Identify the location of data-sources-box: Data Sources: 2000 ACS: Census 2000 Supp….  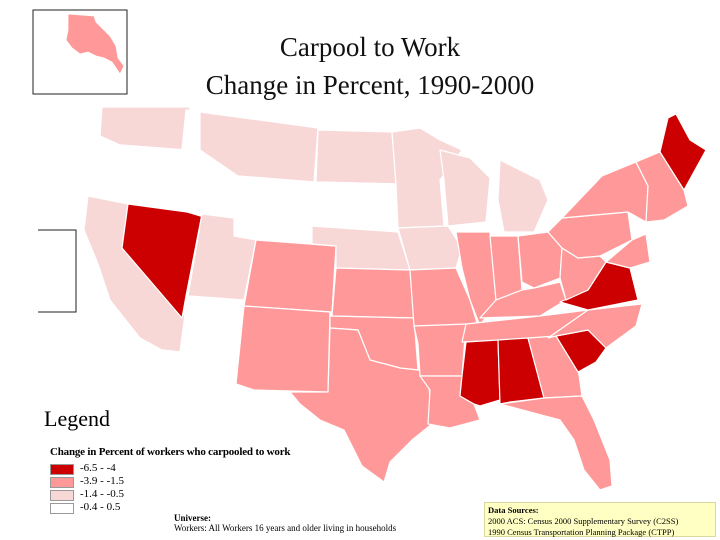
(600, 519).